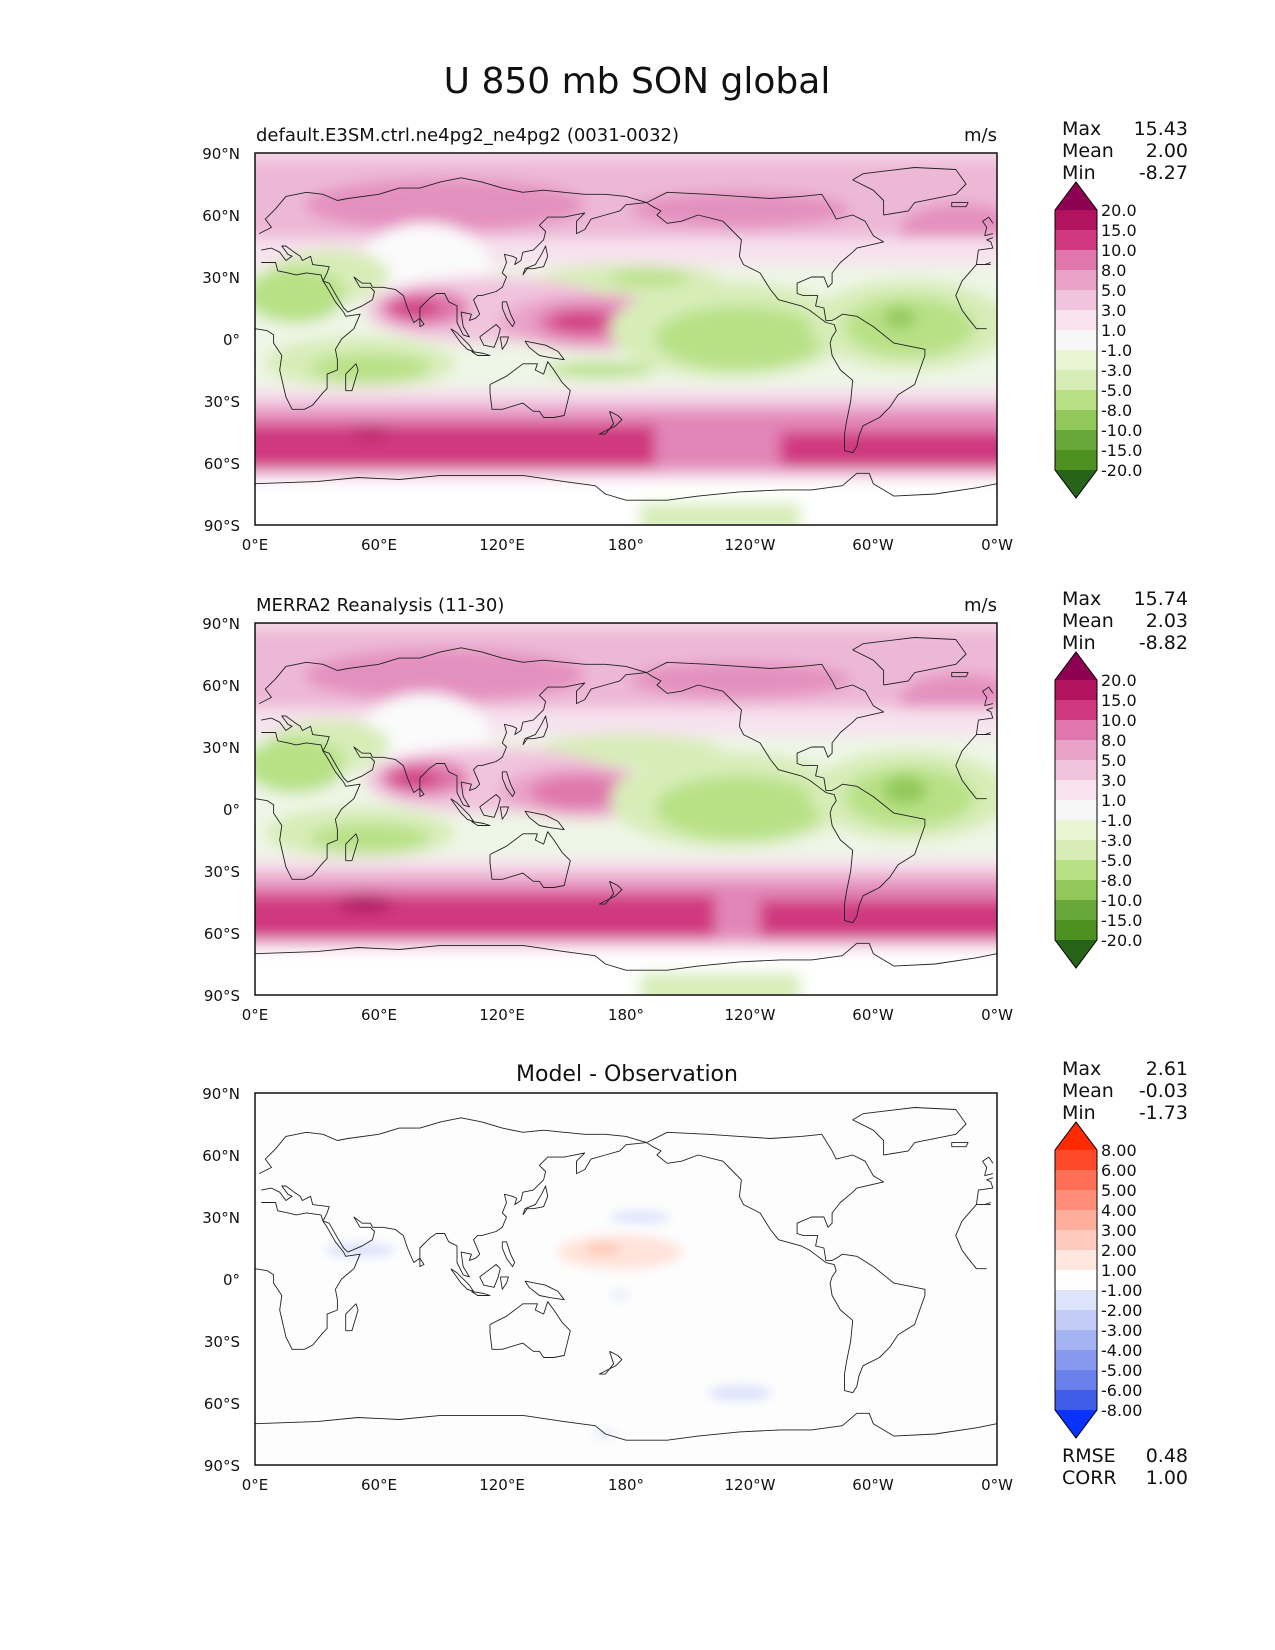 This screenshot has height=1650, width=1275. I want to click on x-tick-label: 60°E, so click(379, 545).